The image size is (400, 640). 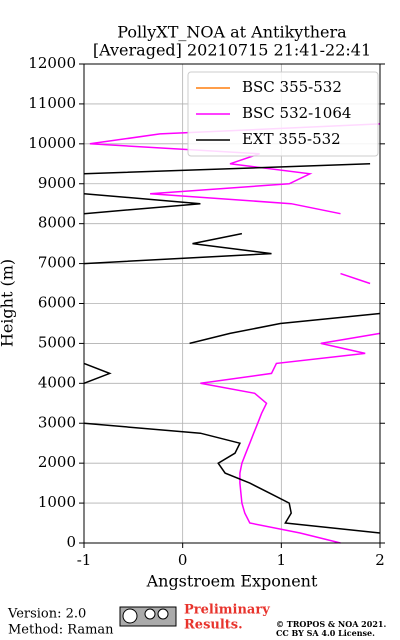 What do you see at coordinates (61, 630) in the screenshot?
I see `method: Method: Raman` at bounding box center [61, 630].